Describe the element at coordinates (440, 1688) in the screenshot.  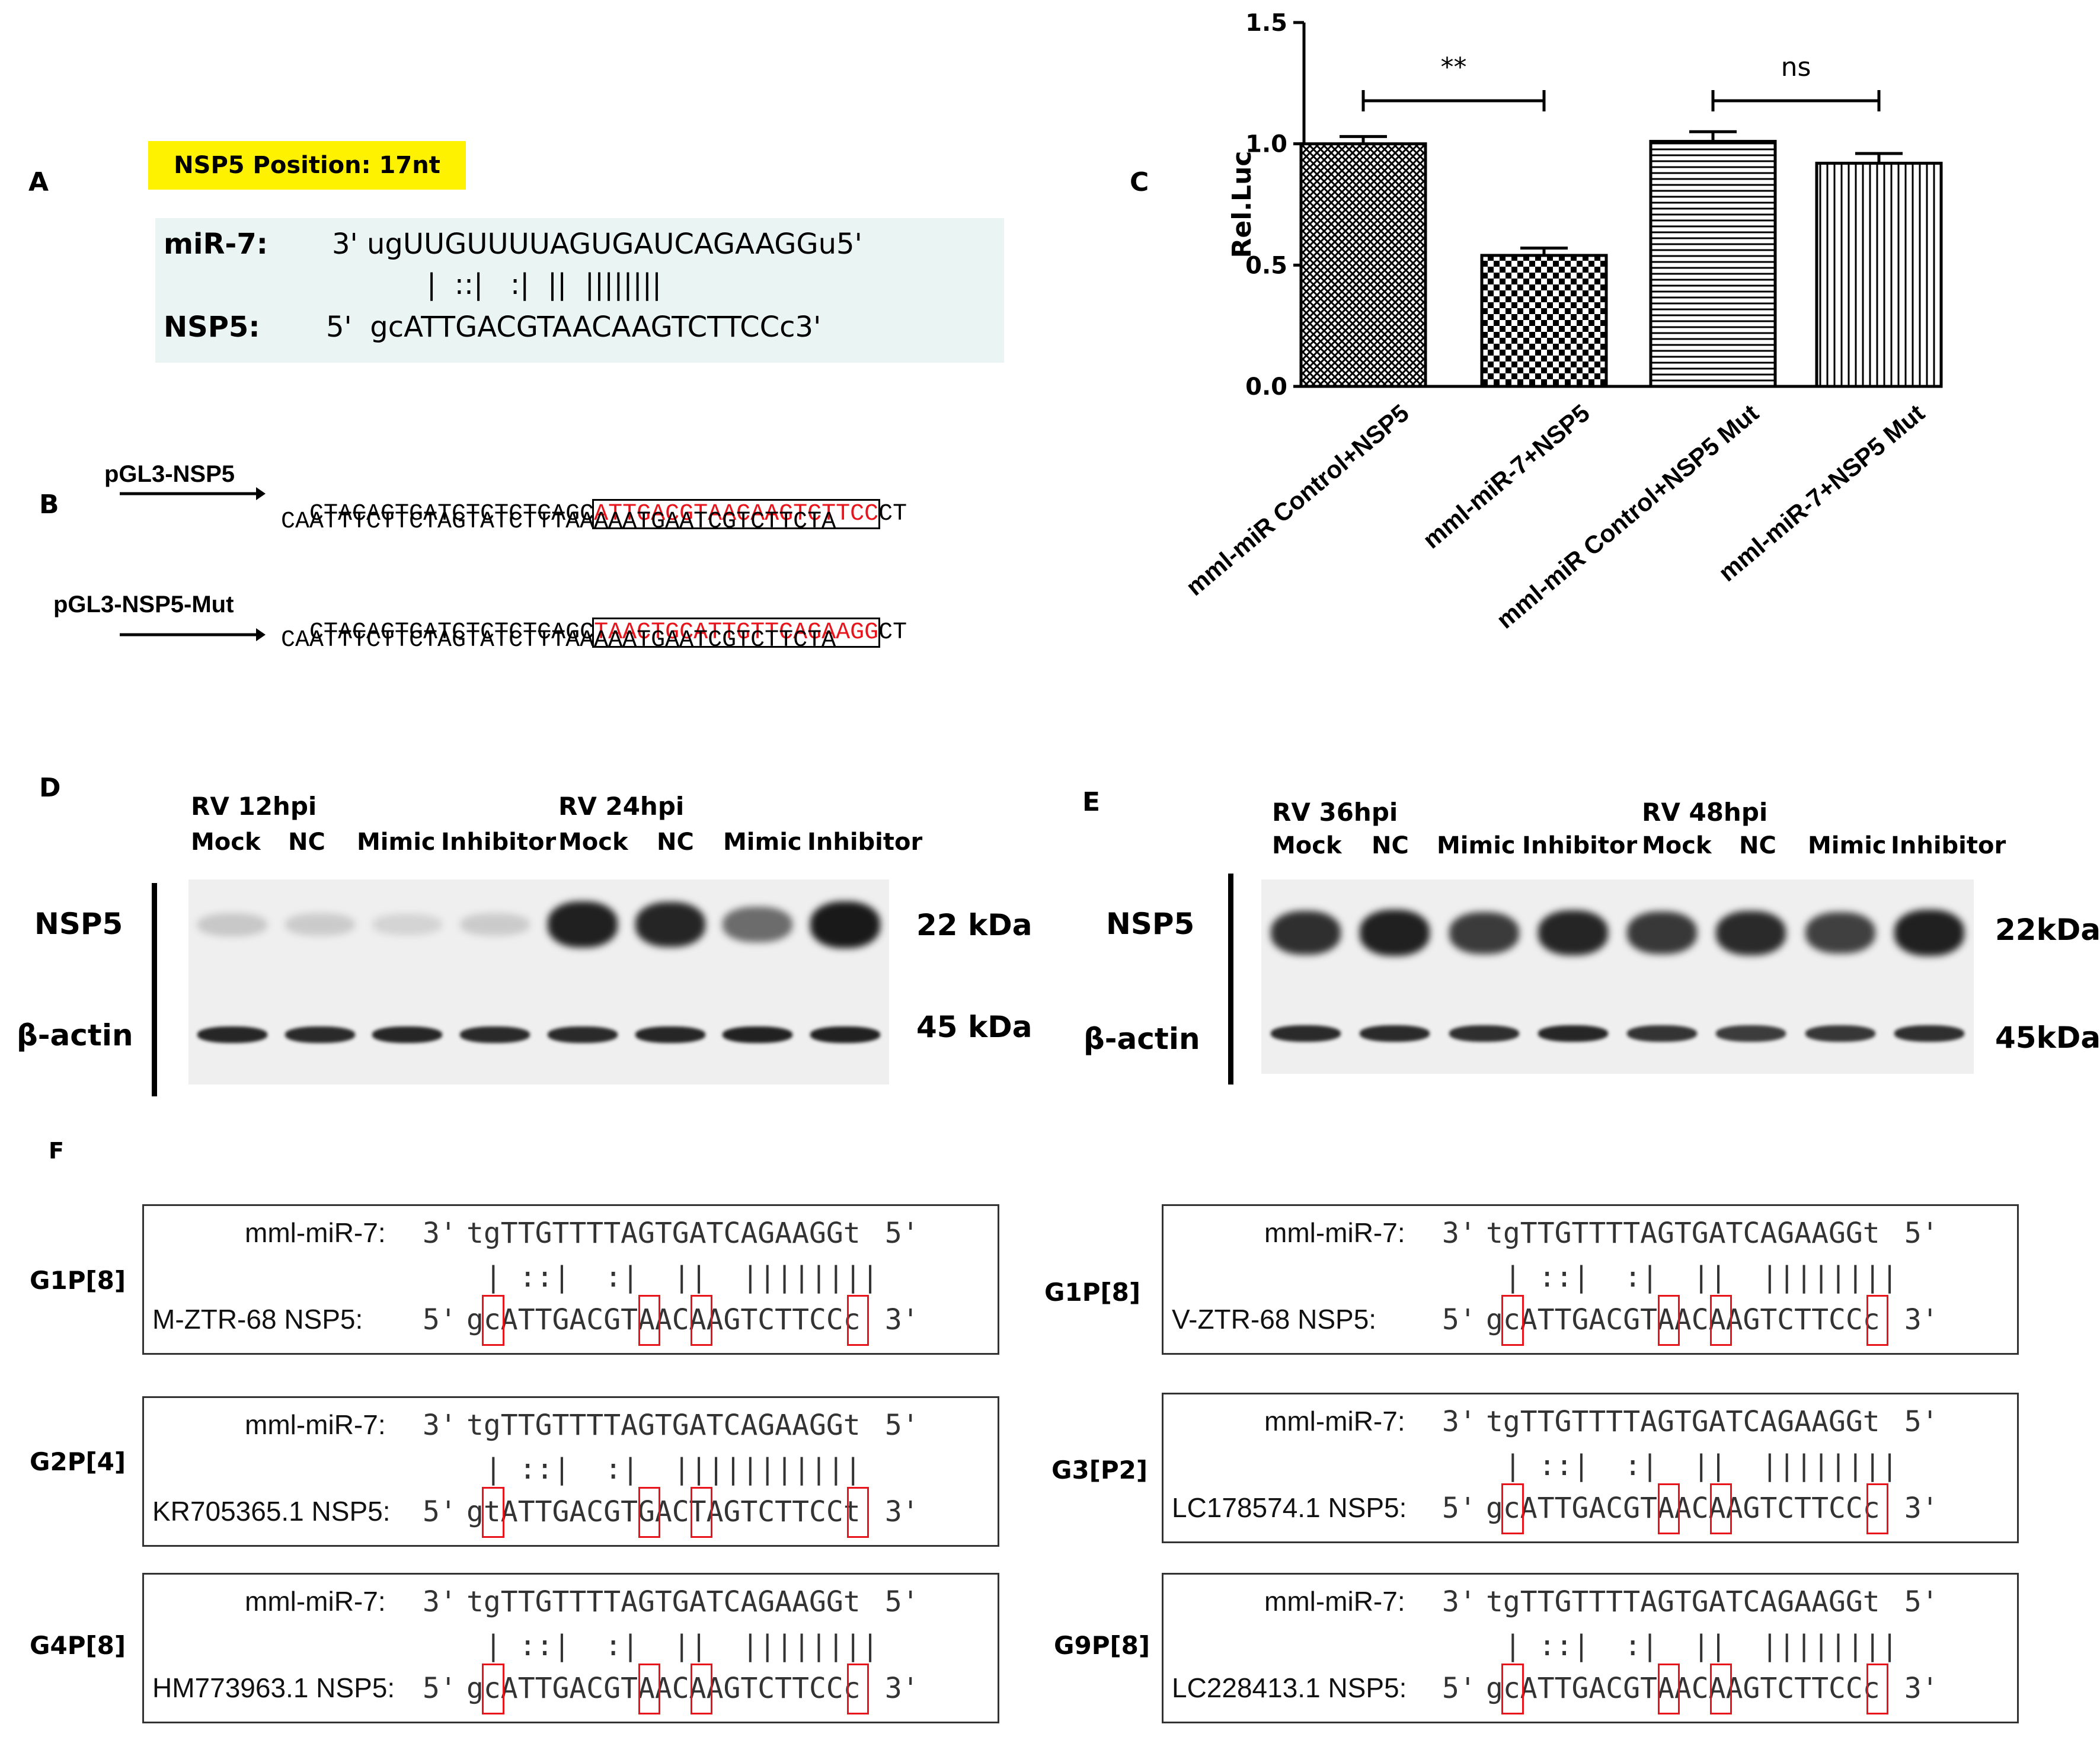
I see `nsp-prime: 5'` at that location.